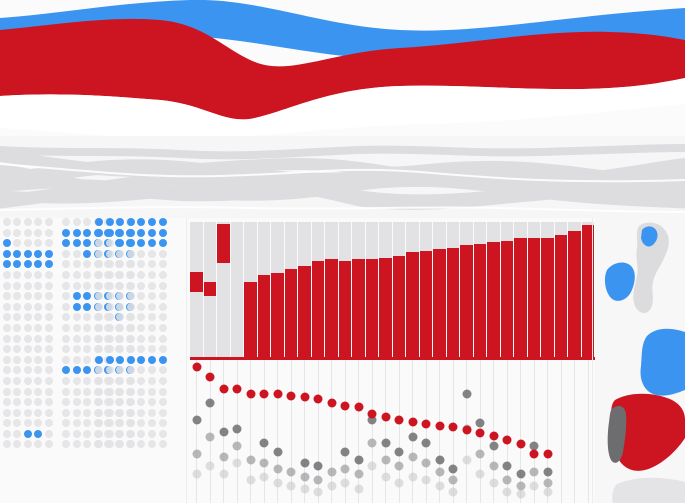 The width and height of the screenshot is (685, 503). Describe the element at coordinates (28, 360) in the screenshot. I see `dot-matrix-grid-a` at that location.